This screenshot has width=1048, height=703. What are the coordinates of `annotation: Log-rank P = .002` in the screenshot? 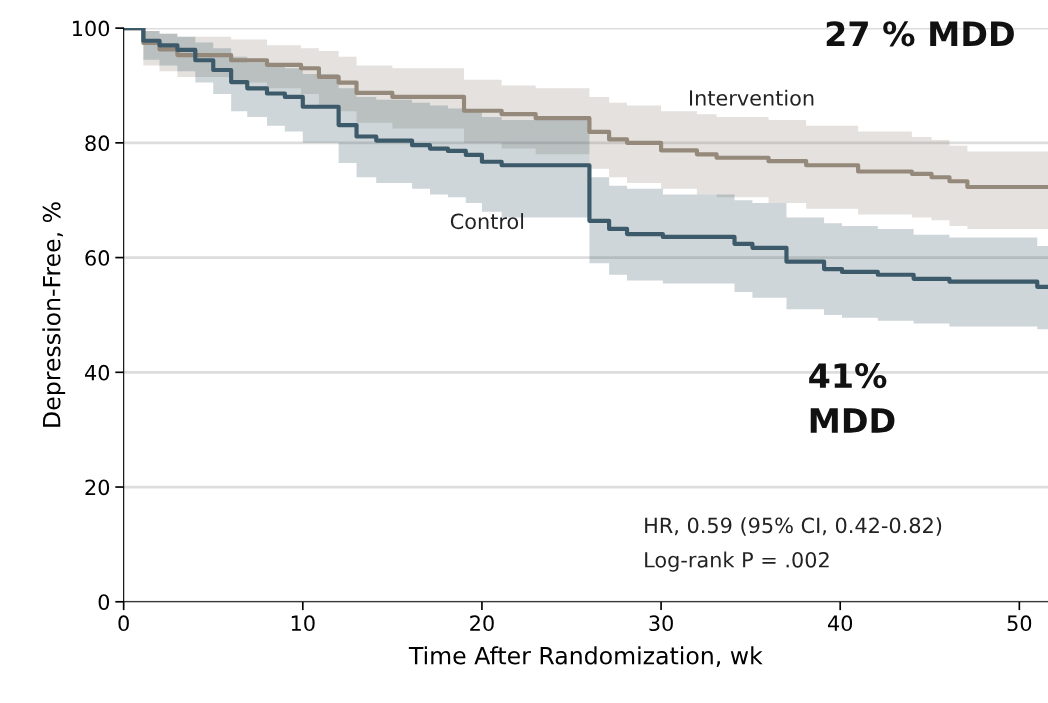 It's located at (737, 561).